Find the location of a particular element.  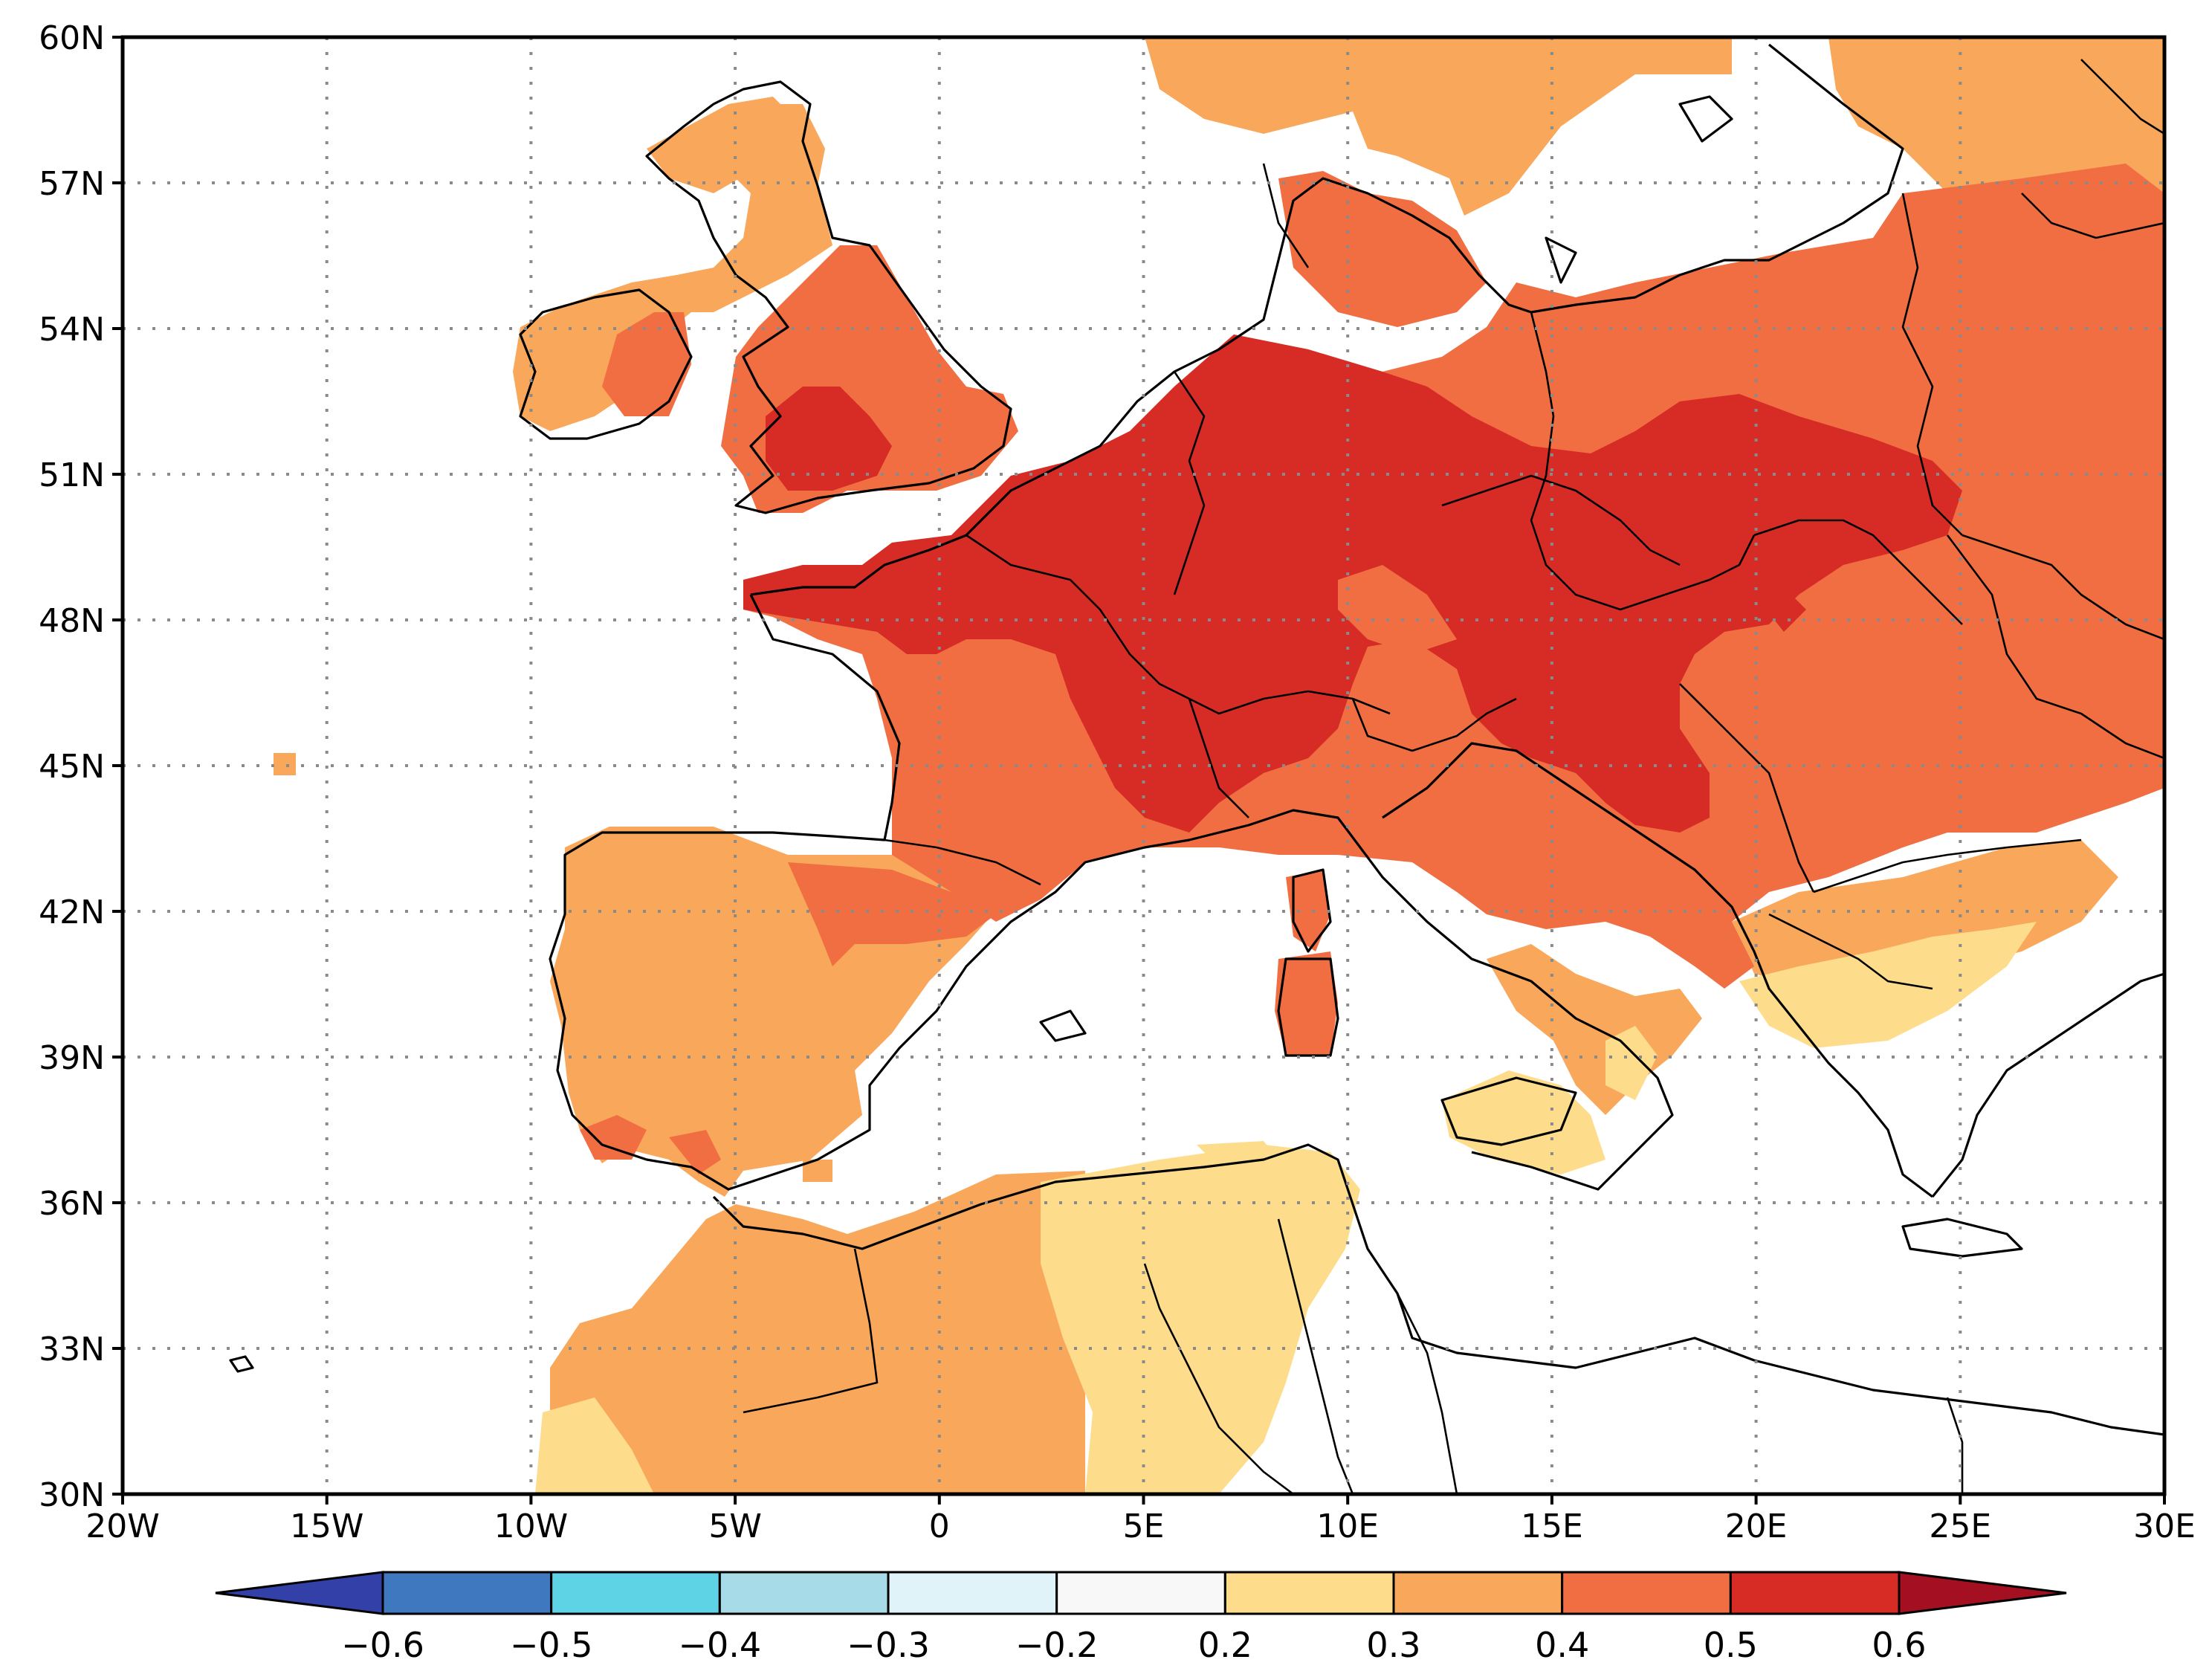

colorbar-label-6: 0.3 is located at coordinates (1393, 1645).